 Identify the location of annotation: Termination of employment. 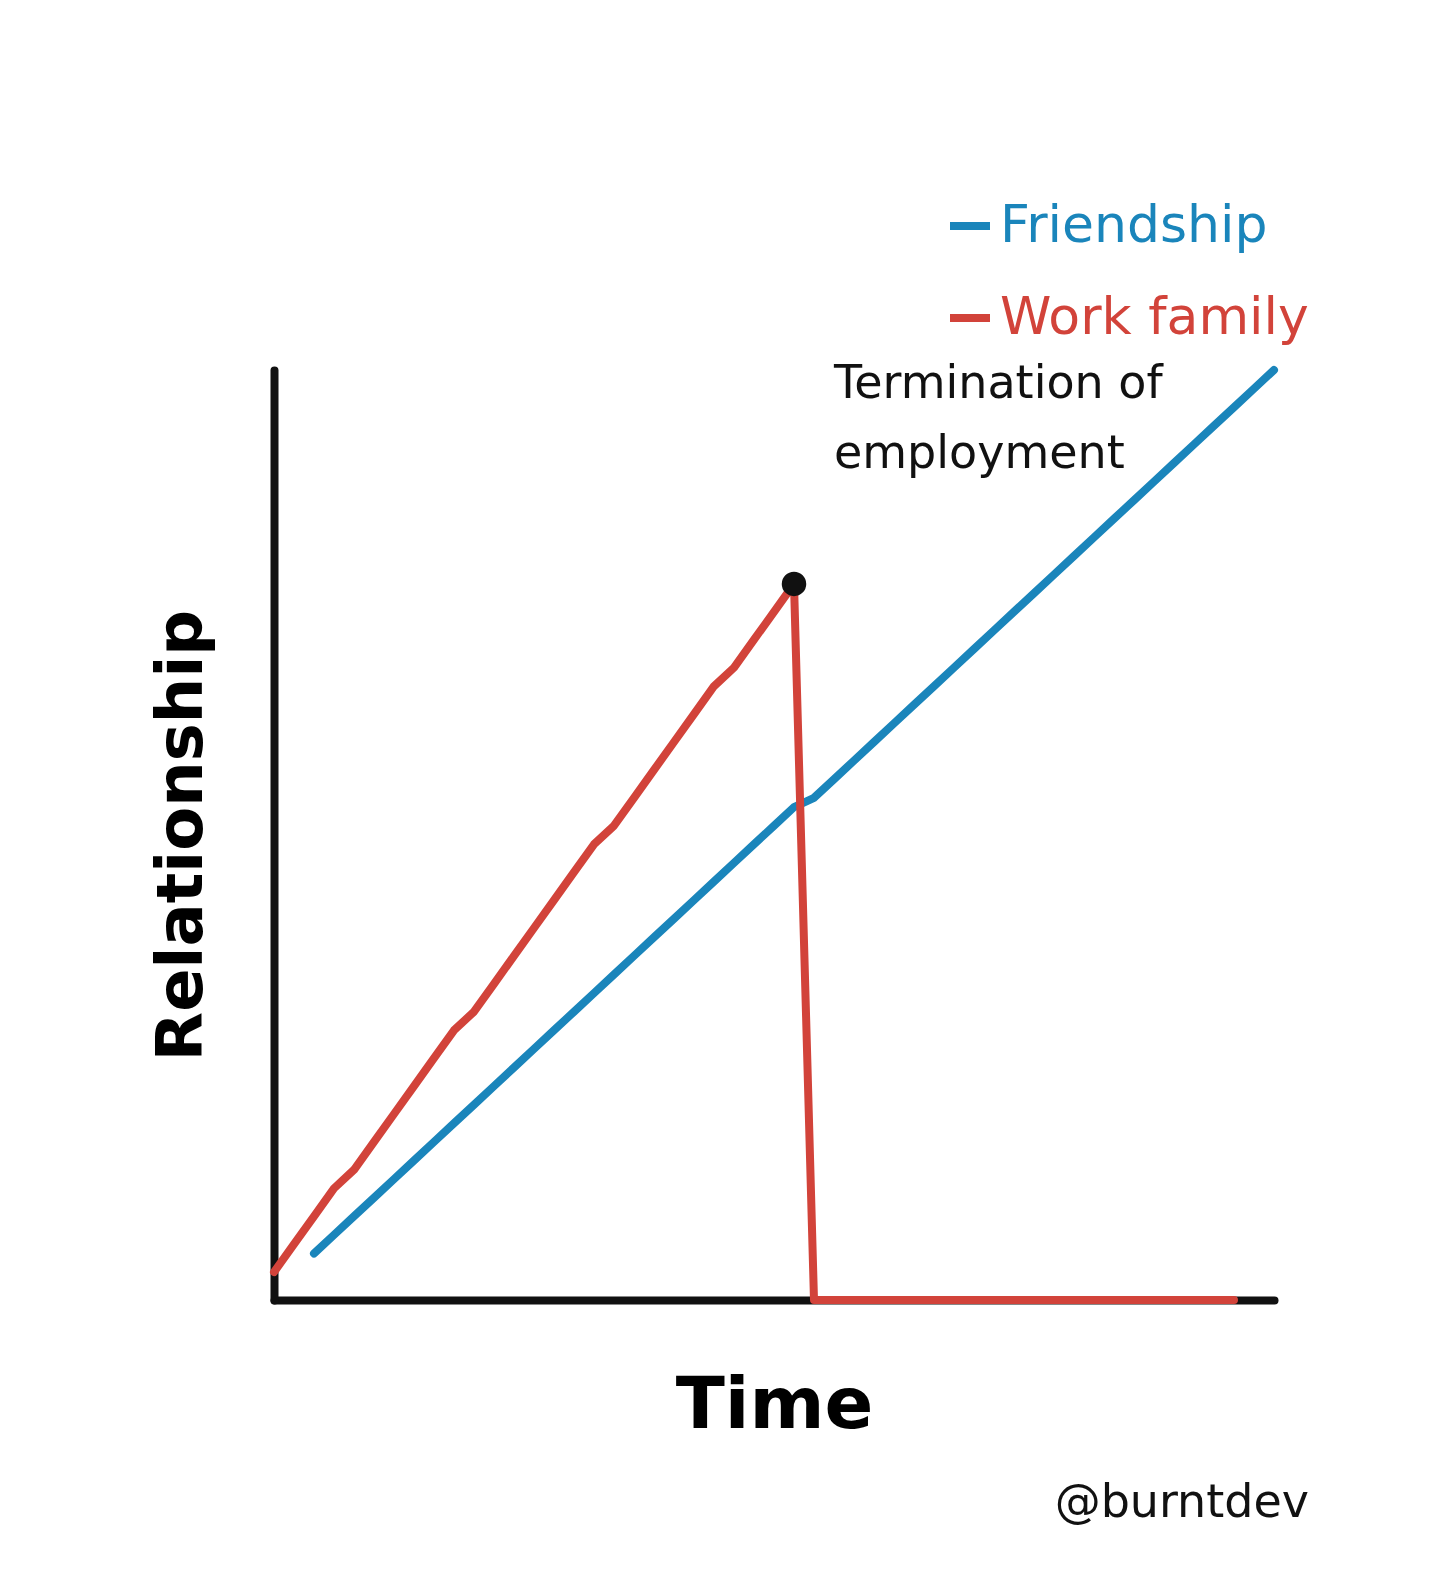
(999, 416).